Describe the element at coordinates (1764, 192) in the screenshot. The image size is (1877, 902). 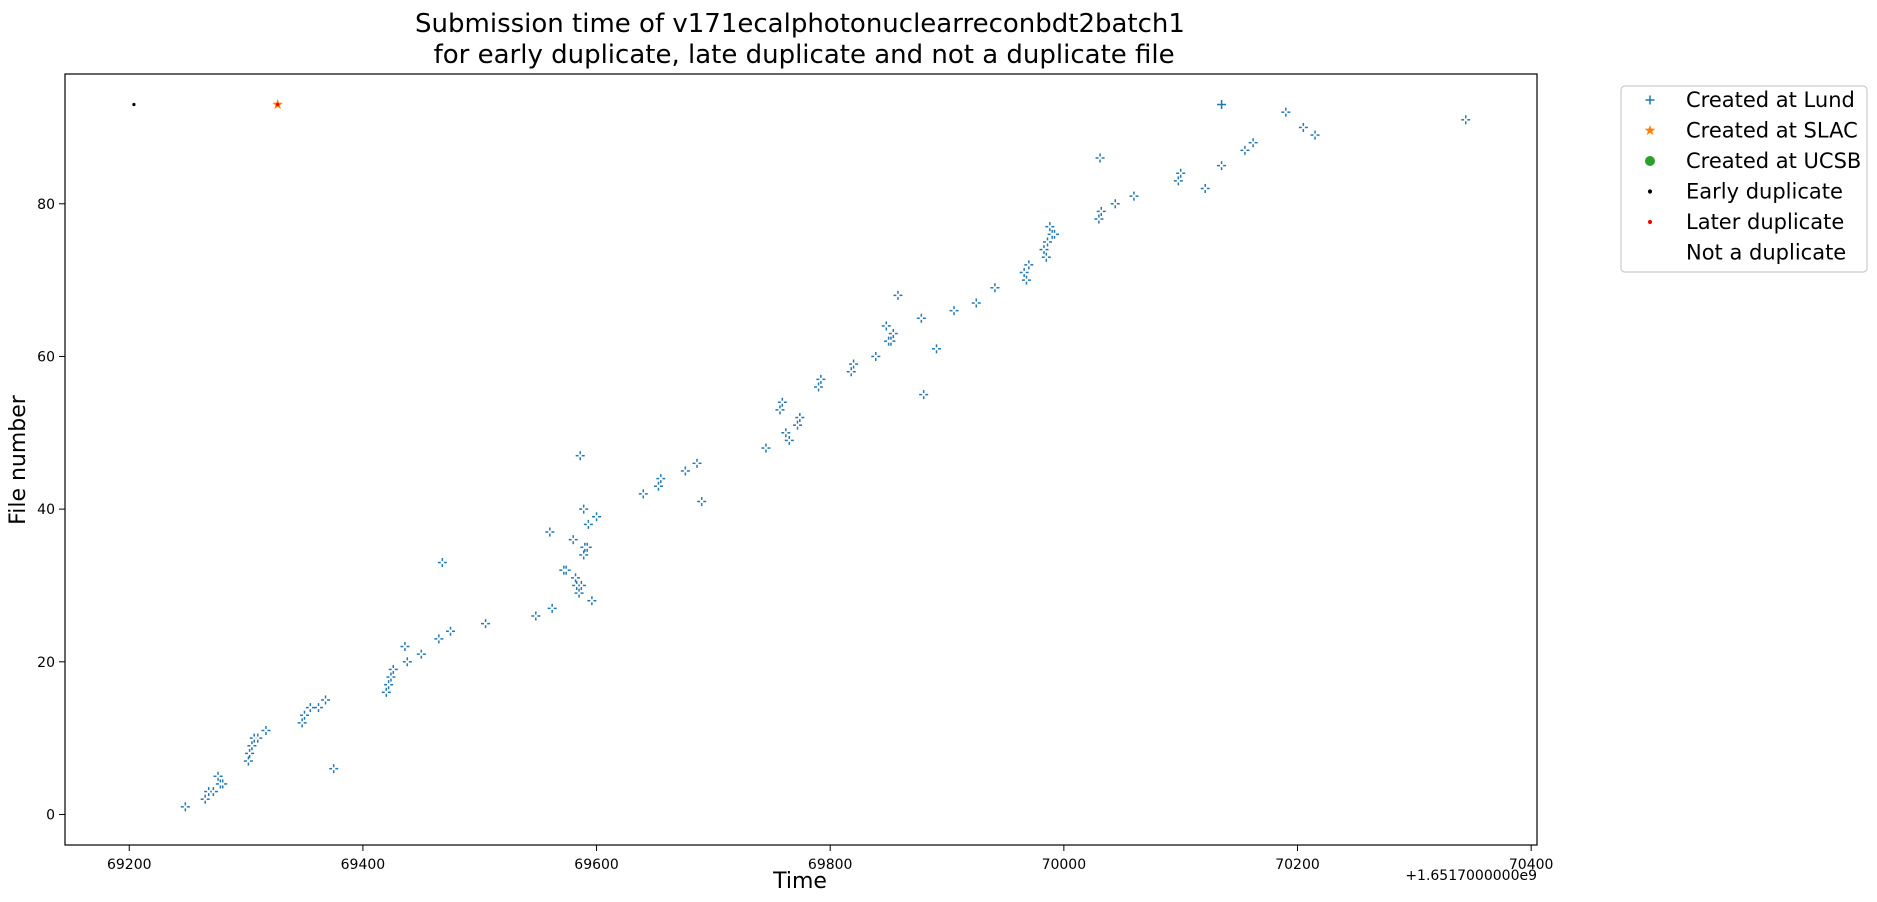
I see `legend-label-early-duplicate: Early duplicate` at that location.